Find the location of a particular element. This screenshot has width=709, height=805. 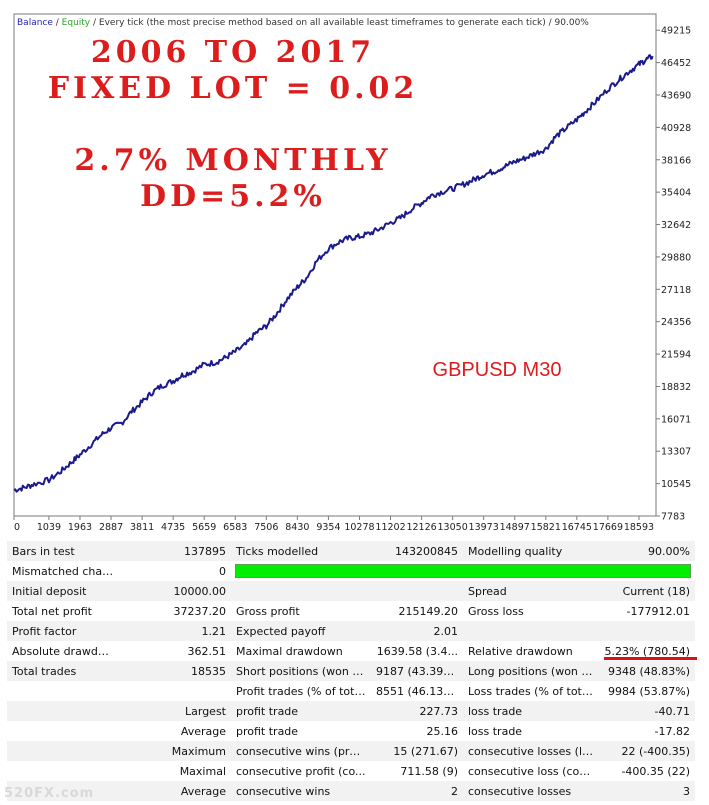

value-maximal-consecutive-profit: 711.58 (9) is located at coordinates (417, 771).